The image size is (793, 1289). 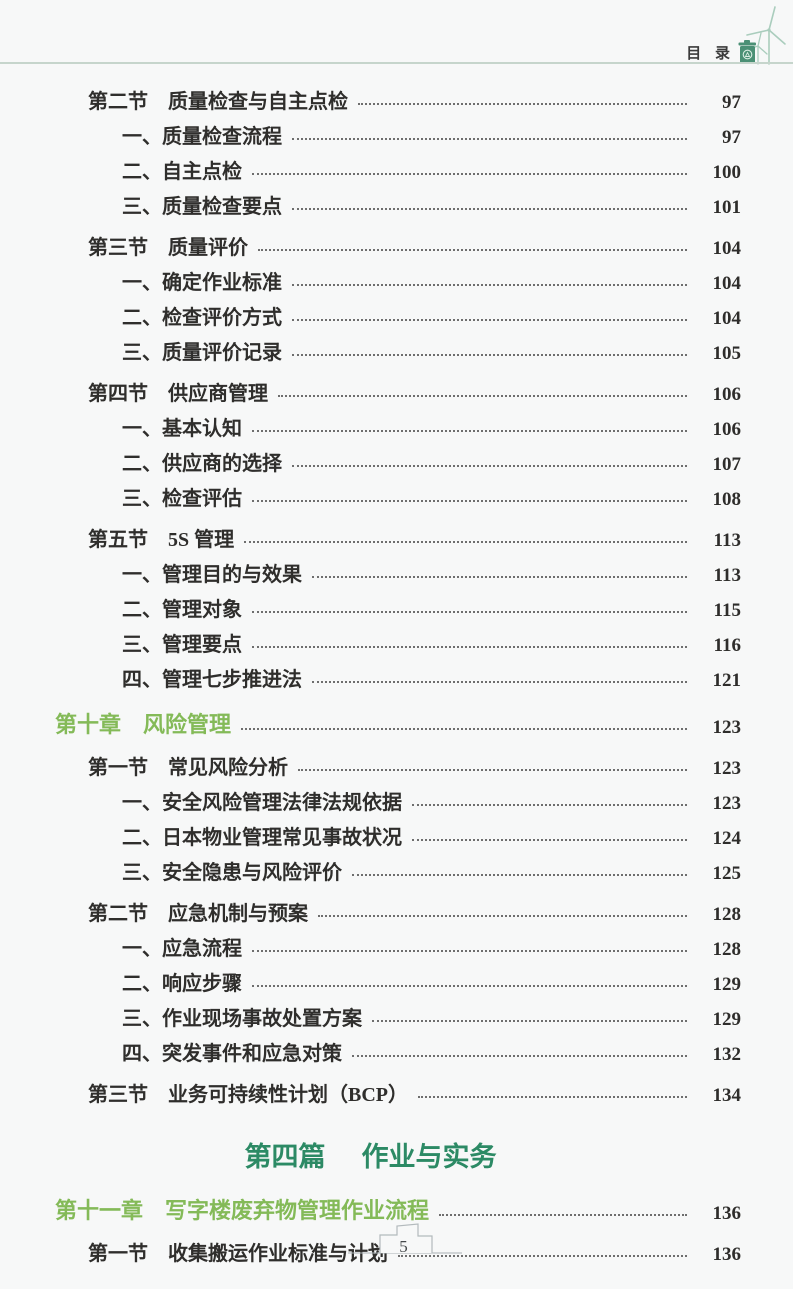 I want to click on toc-entry: 第五节 5S 管理 113, so click(x=370, y=537).